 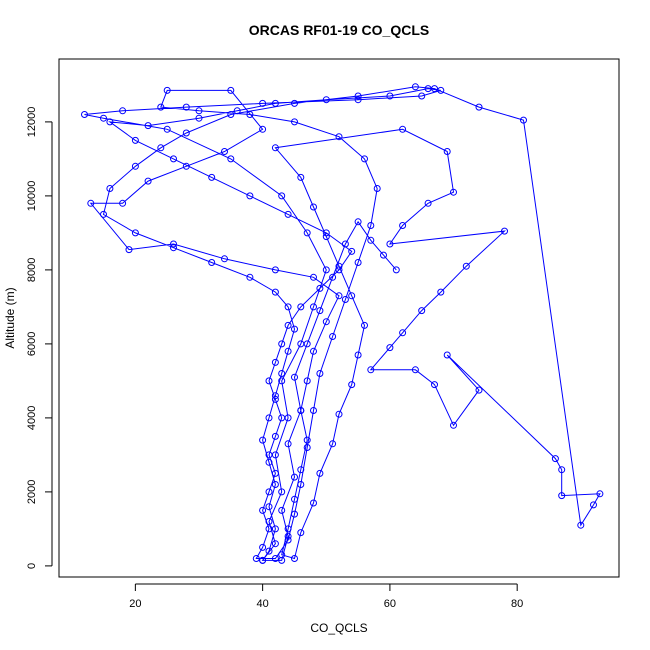 I want to click on y-tick-label: 10000, so click(x=32, y=196).